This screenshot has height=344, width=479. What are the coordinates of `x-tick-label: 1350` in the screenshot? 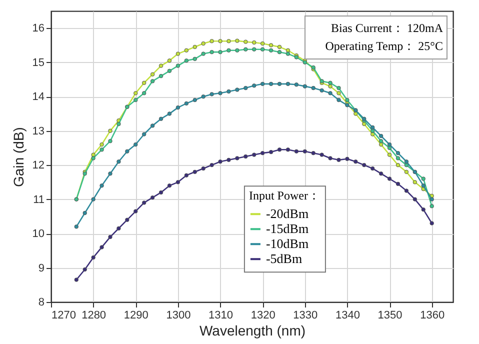 It's located at (390, 316).